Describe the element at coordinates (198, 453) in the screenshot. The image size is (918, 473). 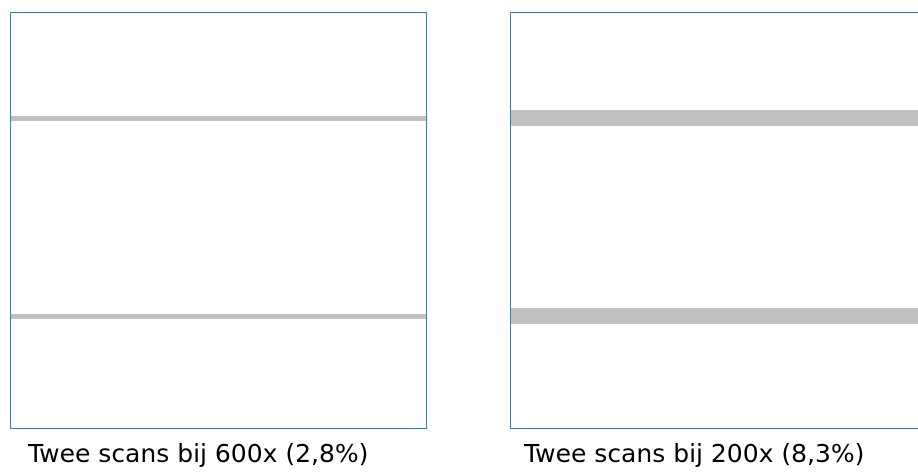
I see `caption: Twee scans bij 600x (2,8%)` at that location.